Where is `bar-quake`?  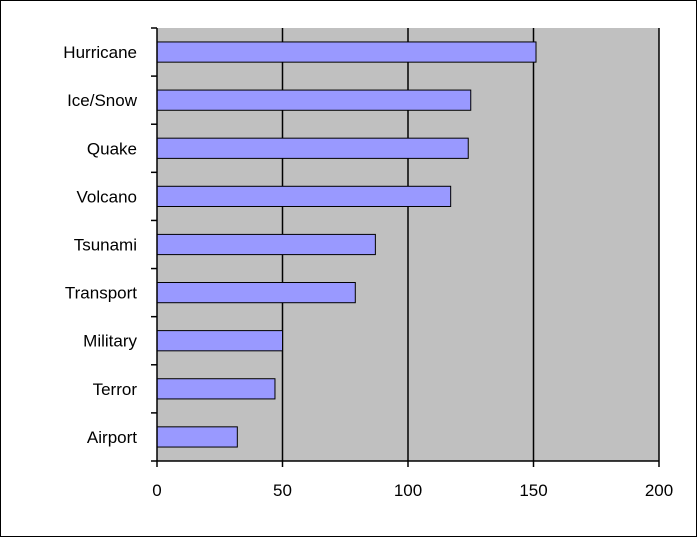
bar-quake is located at coordinates (312, 148).